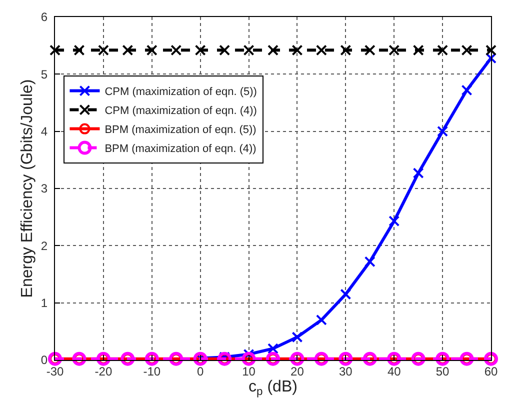 This screenshot has height=402, width=508. I want to click on legend-label: CPM (maximization of eqn. (4)), so click(180, 111).